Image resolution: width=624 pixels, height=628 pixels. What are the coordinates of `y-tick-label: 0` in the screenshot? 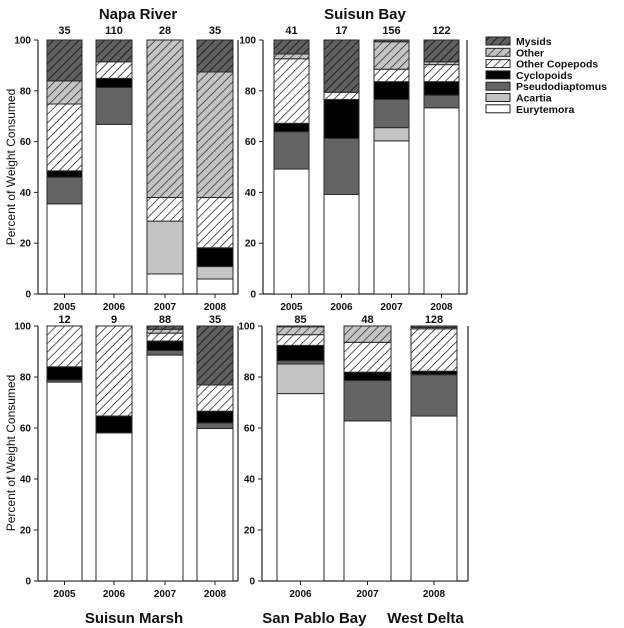 It's located at (252, 582).